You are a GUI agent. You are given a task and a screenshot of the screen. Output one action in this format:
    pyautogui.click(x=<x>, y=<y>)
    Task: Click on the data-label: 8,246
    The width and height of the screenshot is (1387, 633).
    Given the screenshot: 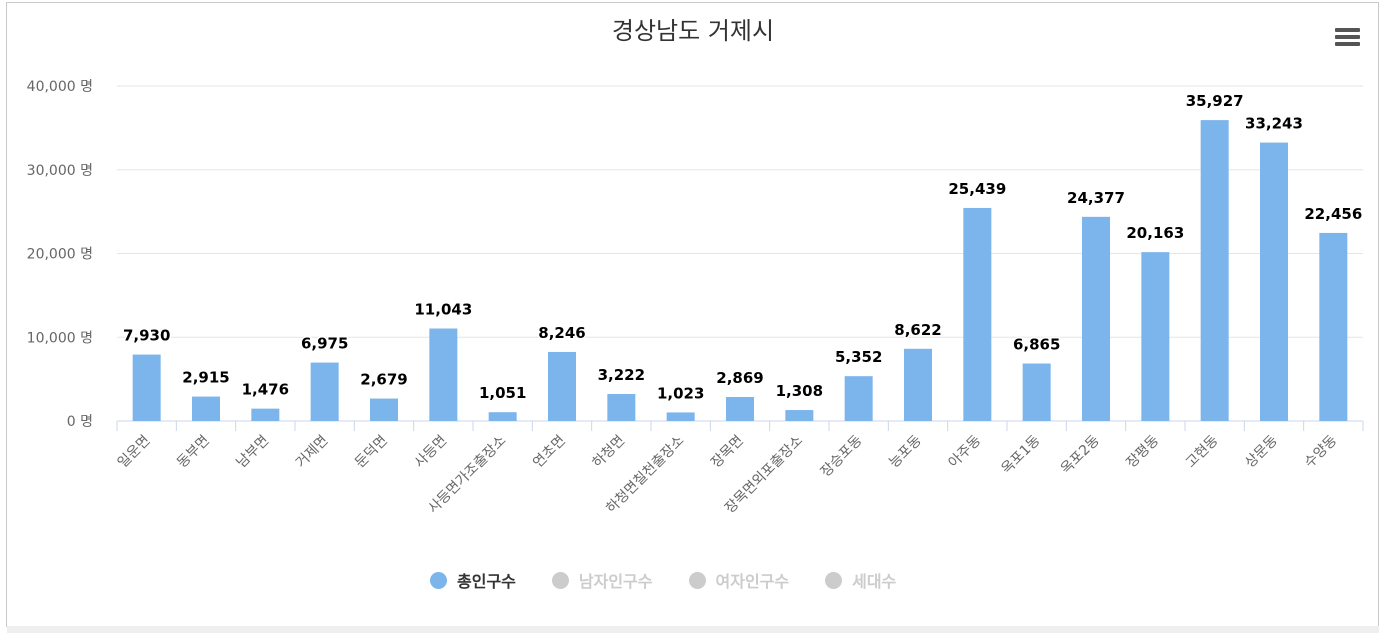 What is the action you would take?
    pyautogui.click(x=561, y=333)
    